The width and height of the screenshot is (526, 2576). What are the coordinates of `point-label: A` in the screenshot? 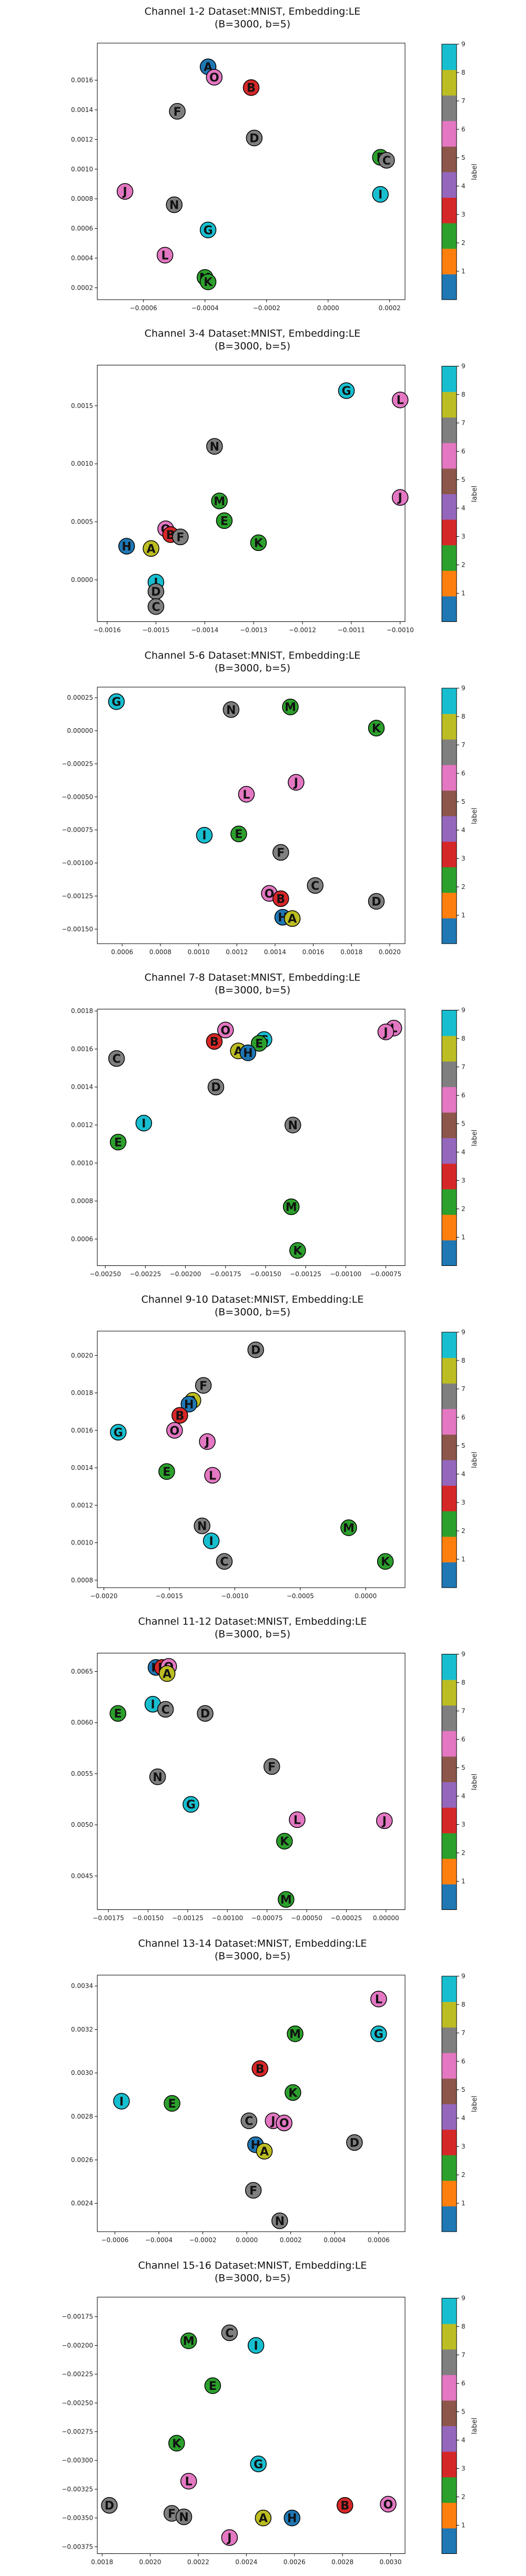 It's located at (151, 549).